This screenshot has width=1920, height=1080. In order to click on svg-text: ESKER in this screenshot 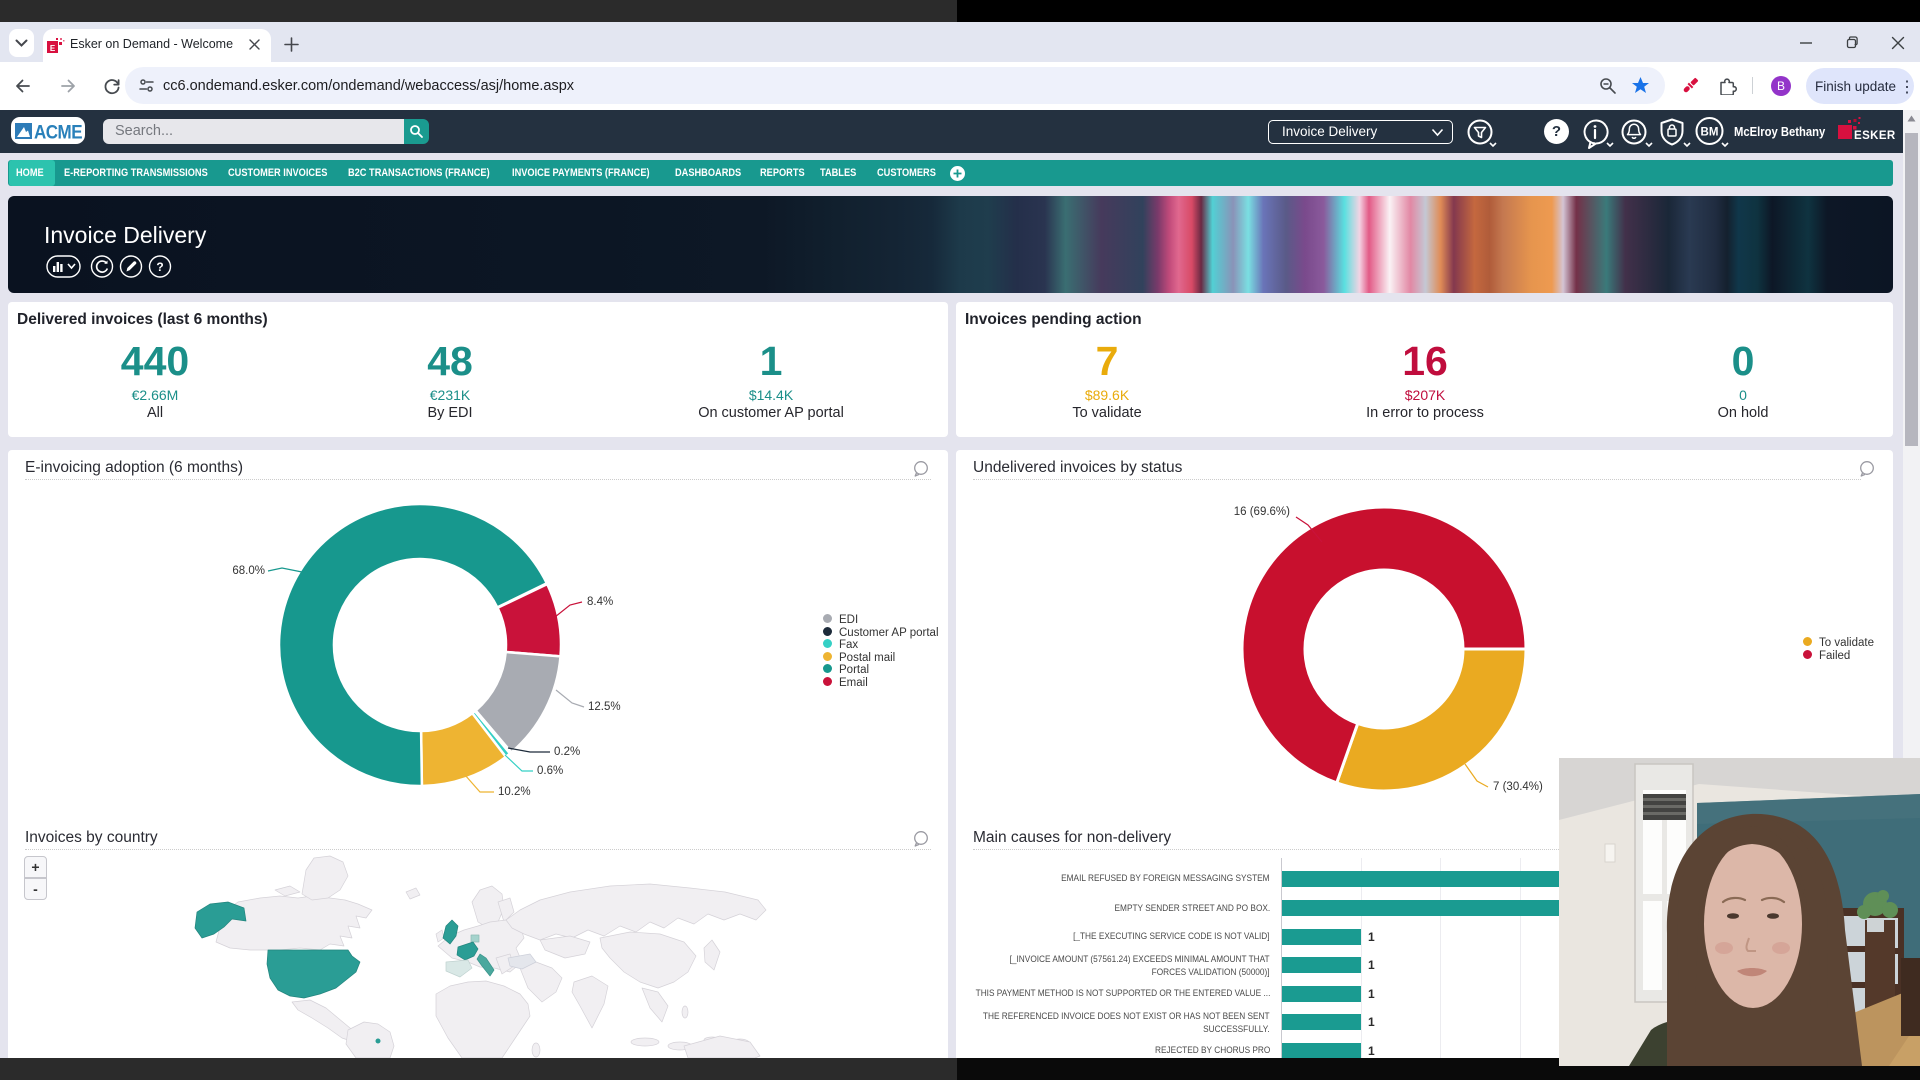, I will do `click(1874, 136)`.